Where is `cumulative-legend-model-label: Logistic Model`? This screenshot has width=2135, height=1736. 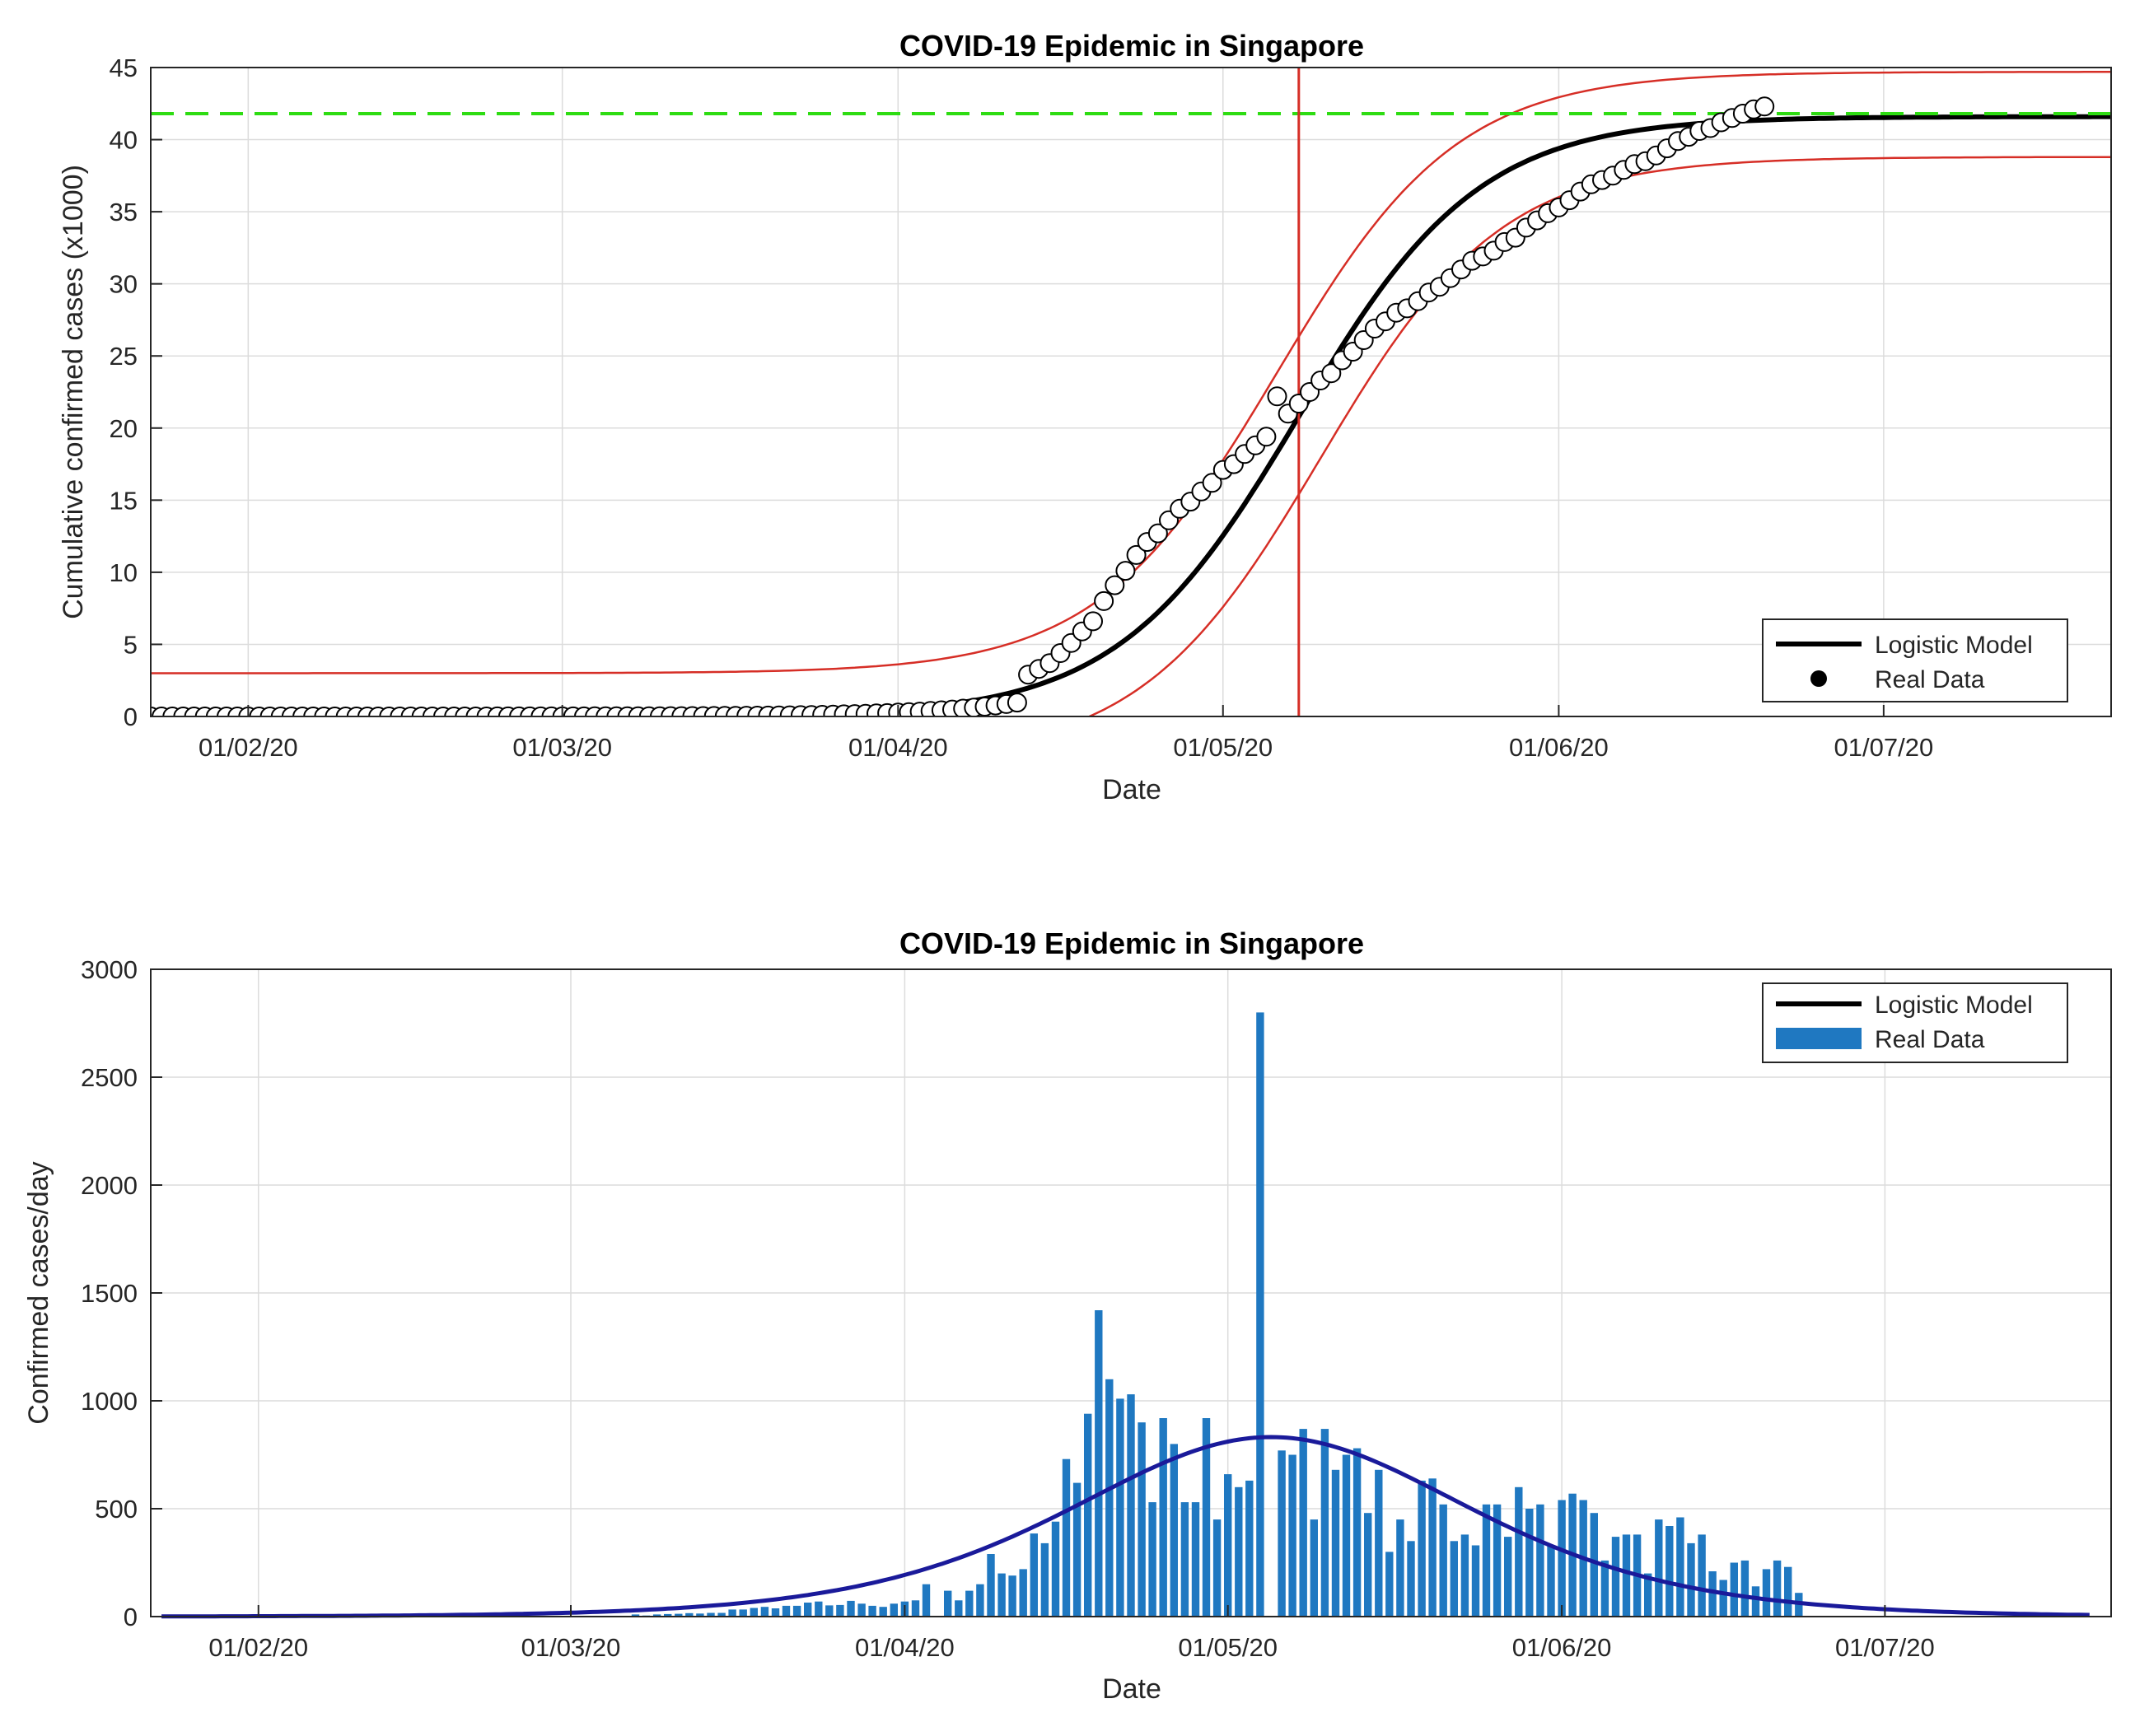 cumulative-legend-model-label: Logistic Model is located at coordinates (1954, 645).